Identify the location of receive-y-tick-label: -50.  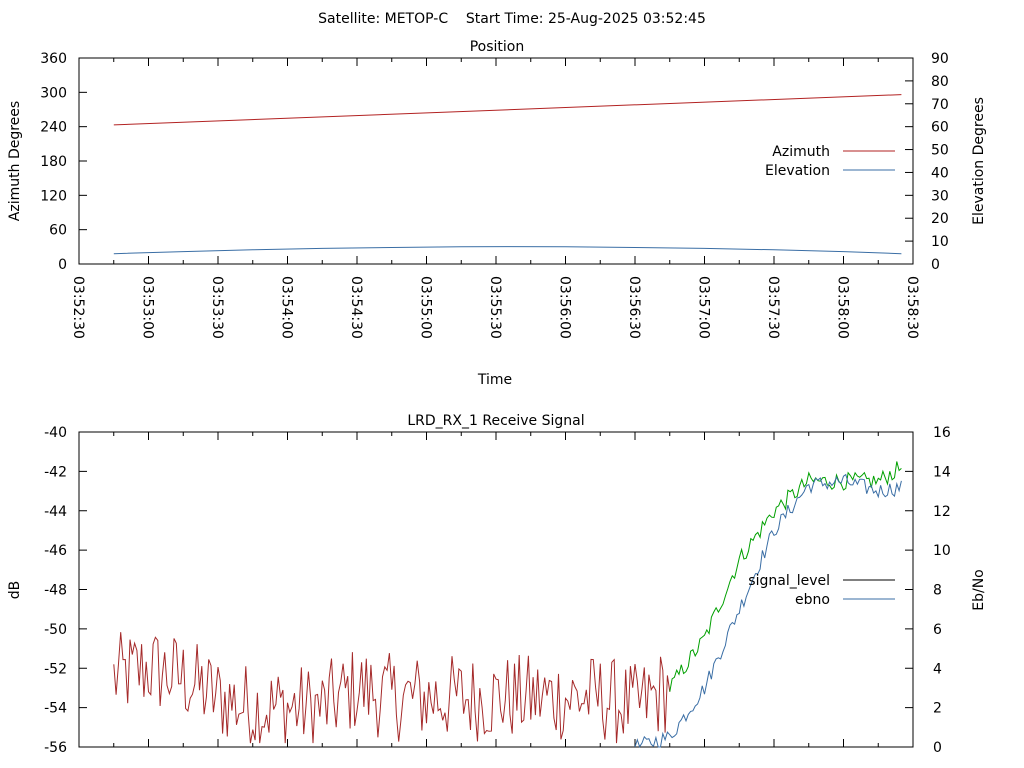
(55, 630).